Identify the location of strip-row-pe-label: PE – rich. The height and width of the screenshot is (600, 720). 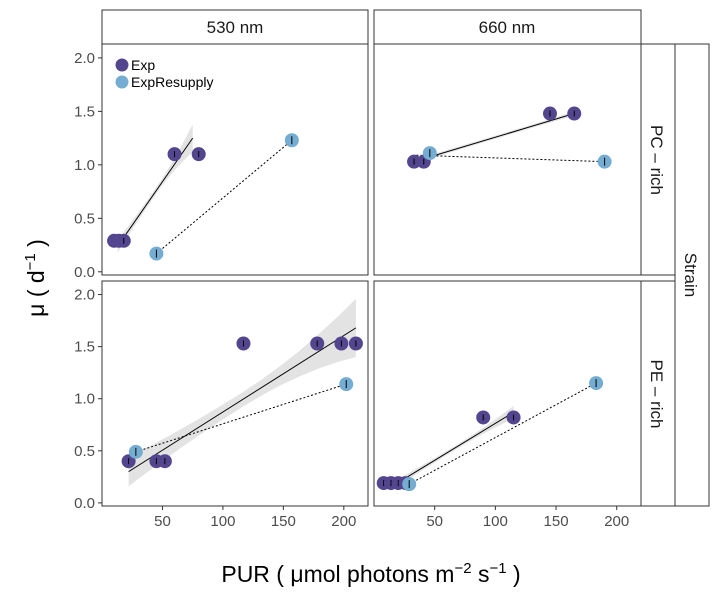
(656, 394).